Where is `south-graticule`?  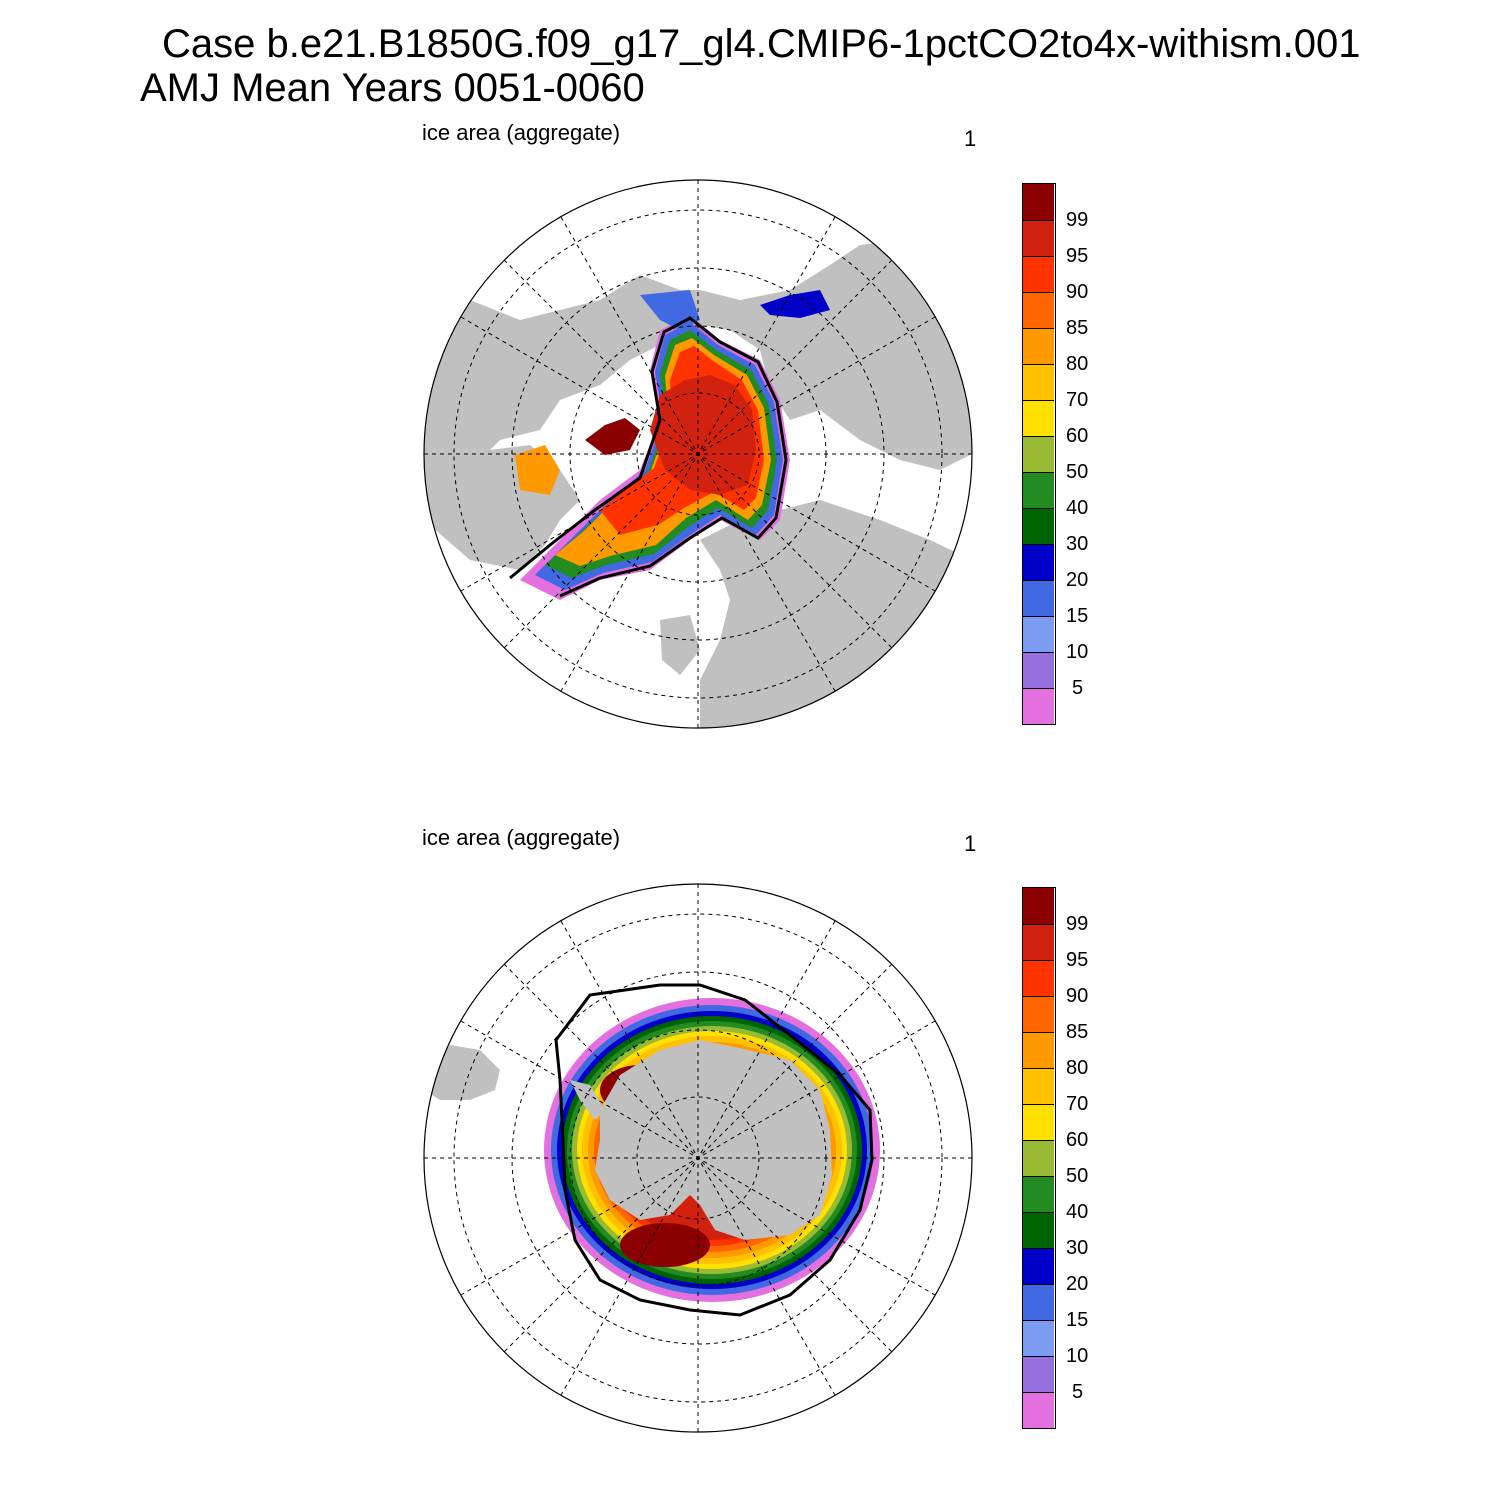 south-graticule is located at coordinates (698, 1158).